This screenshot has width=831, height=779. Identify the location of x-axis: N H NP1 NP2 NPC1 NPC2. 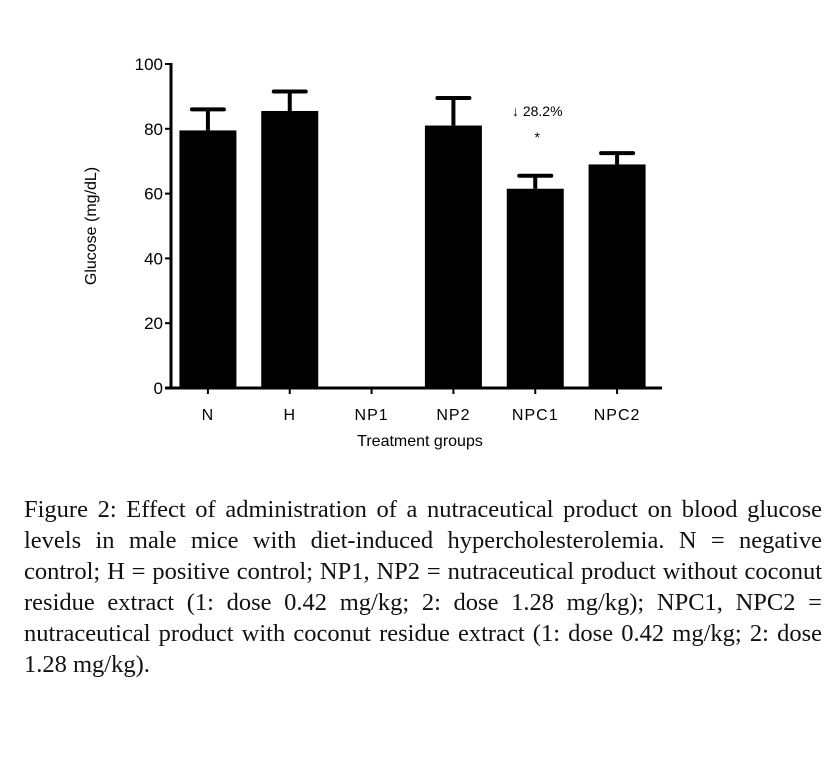
(413, 405).